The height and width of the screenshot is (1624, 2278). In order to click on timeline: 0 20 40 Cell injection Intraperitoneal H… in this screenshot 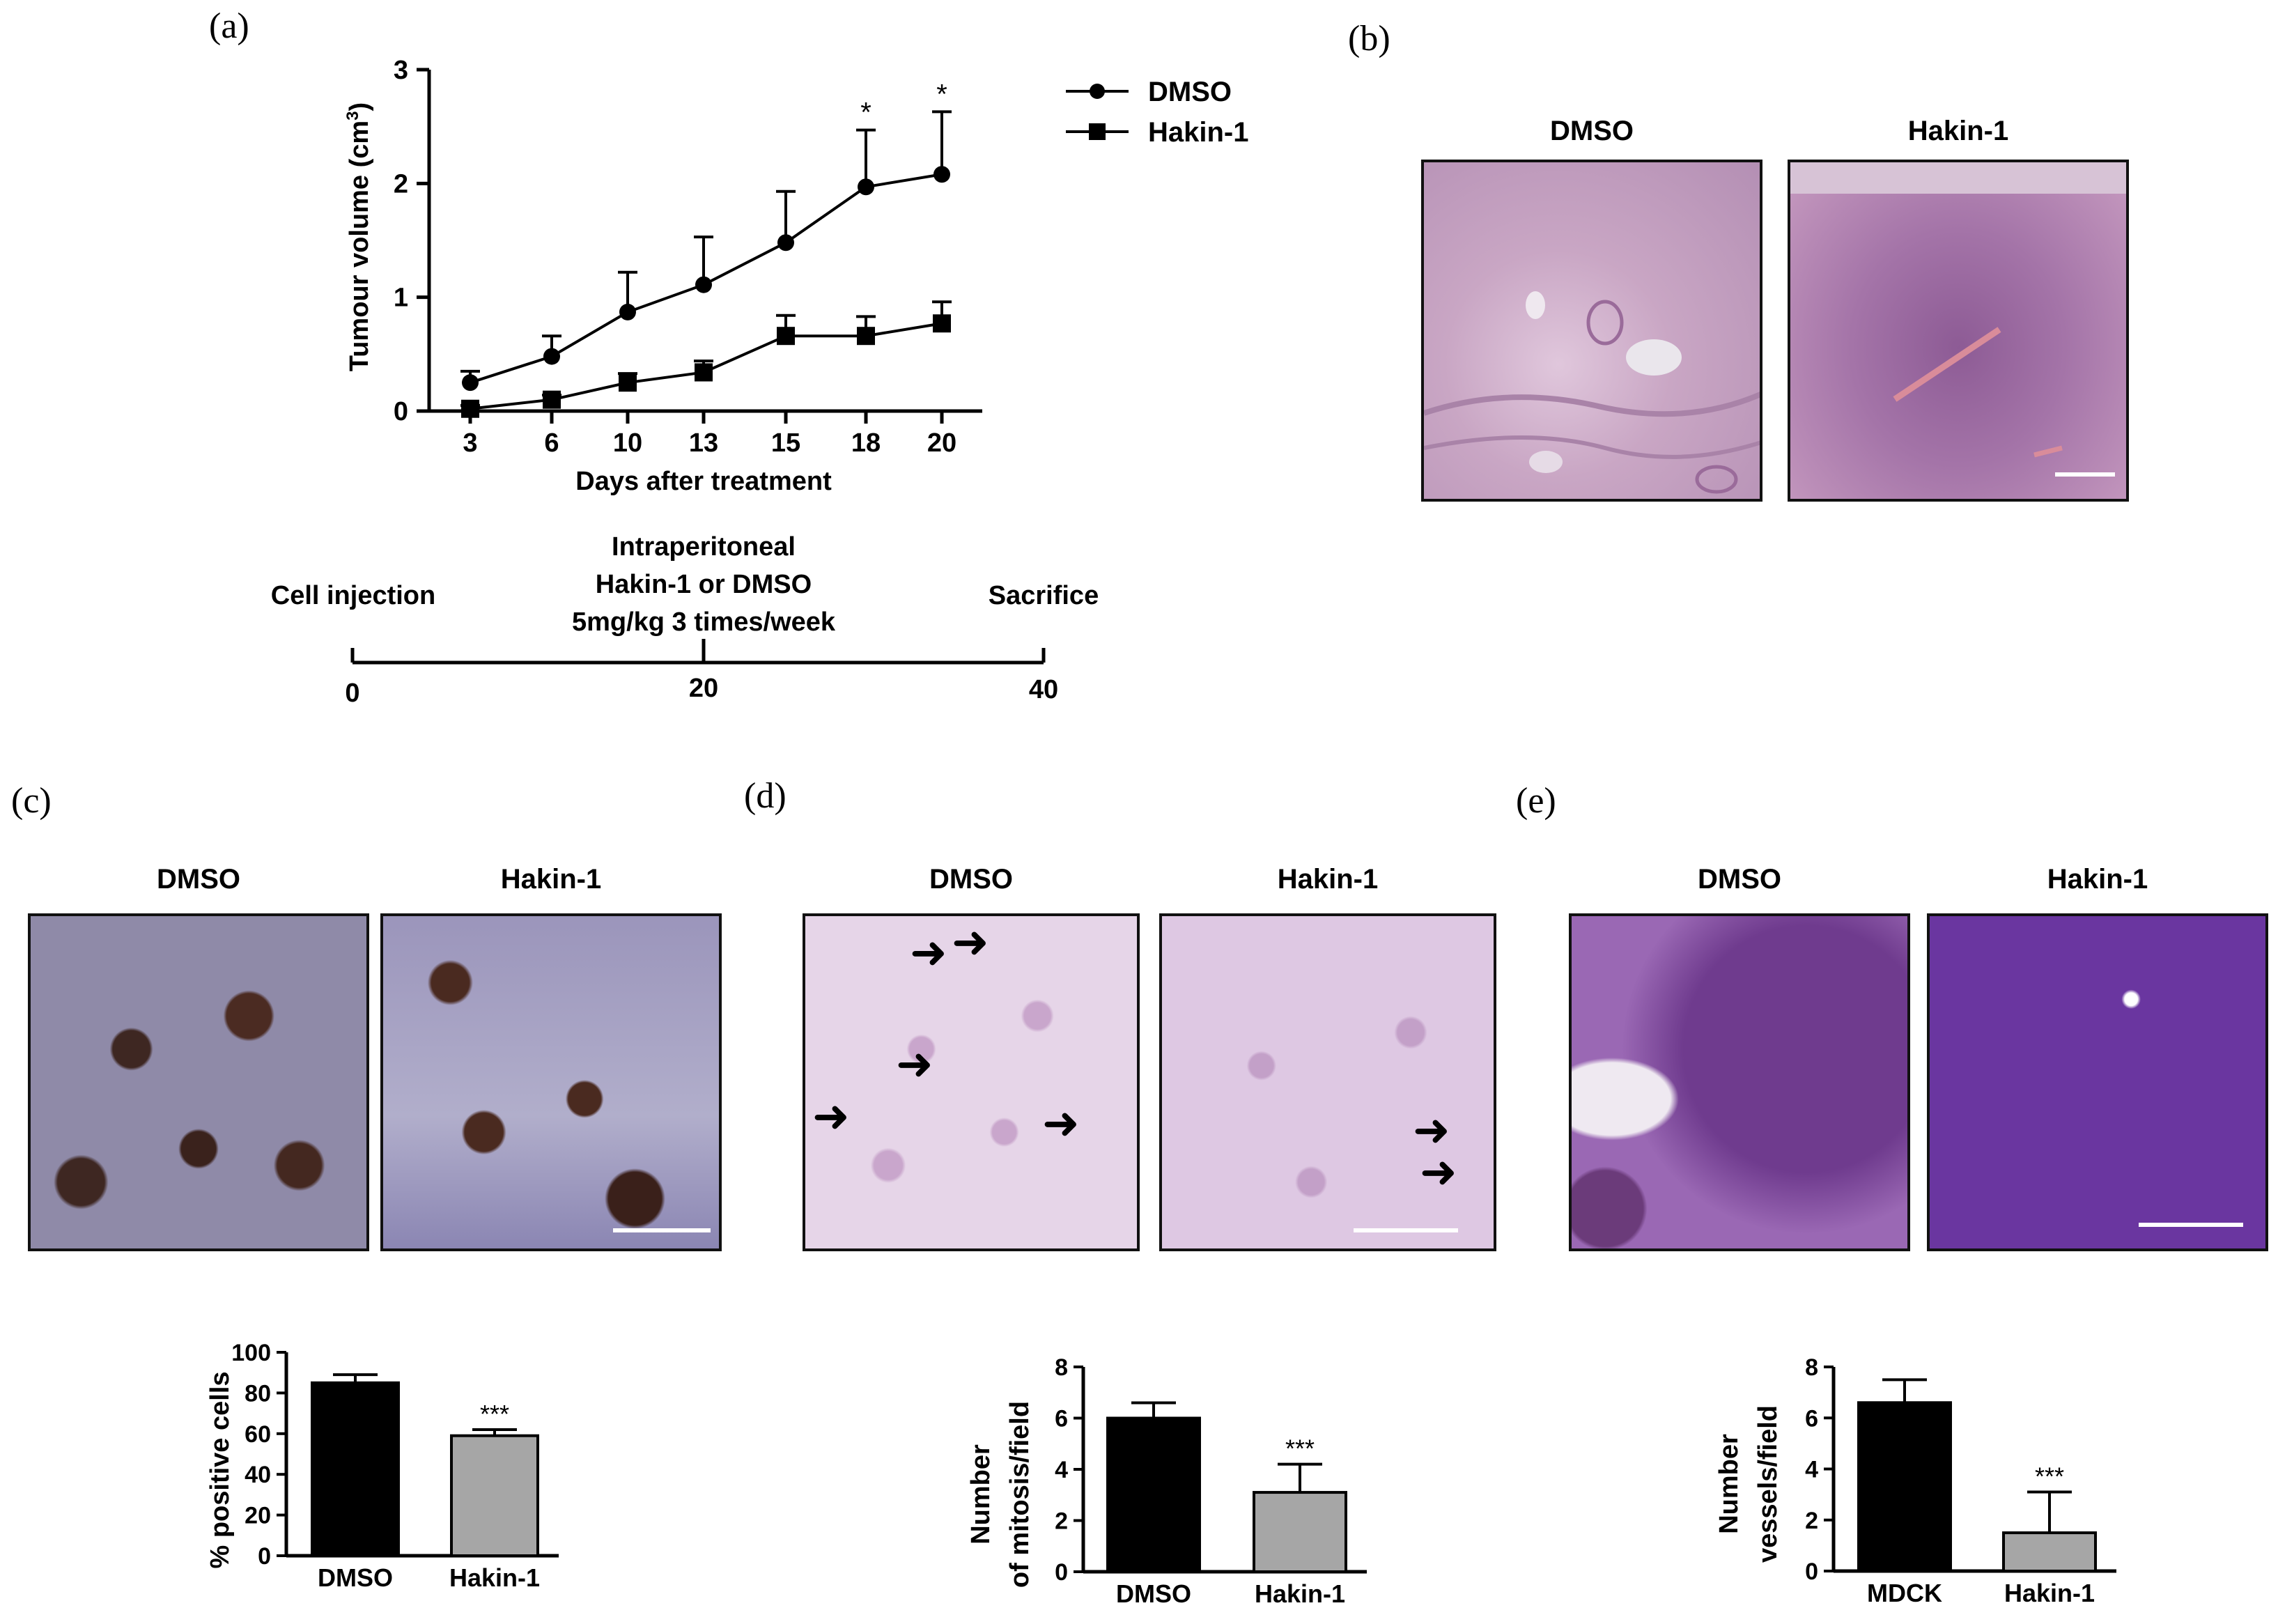, I will do `click(685, 620)`.